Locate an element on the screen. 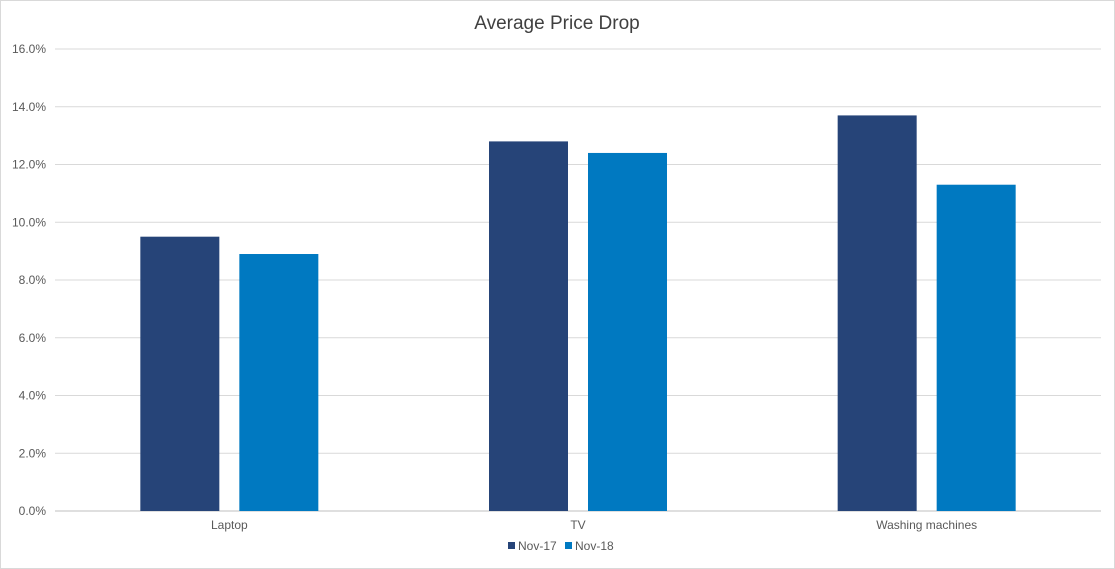 The width and height of the screenshot is (1115, 569). y-tick-label: 16.0% is located at coordinates (29, 49).